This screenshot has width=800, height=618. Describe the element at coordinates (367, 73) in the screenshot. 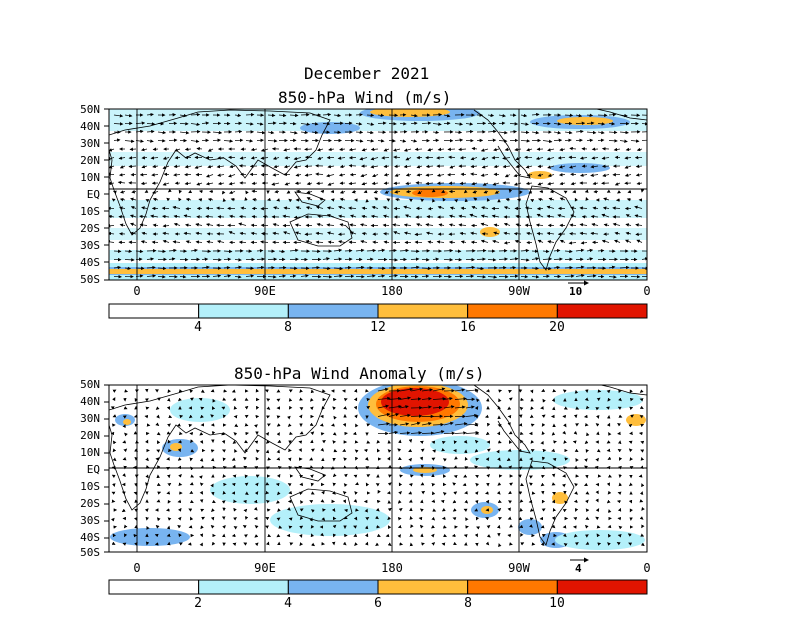

I see `main-title: December 2021` at that location.